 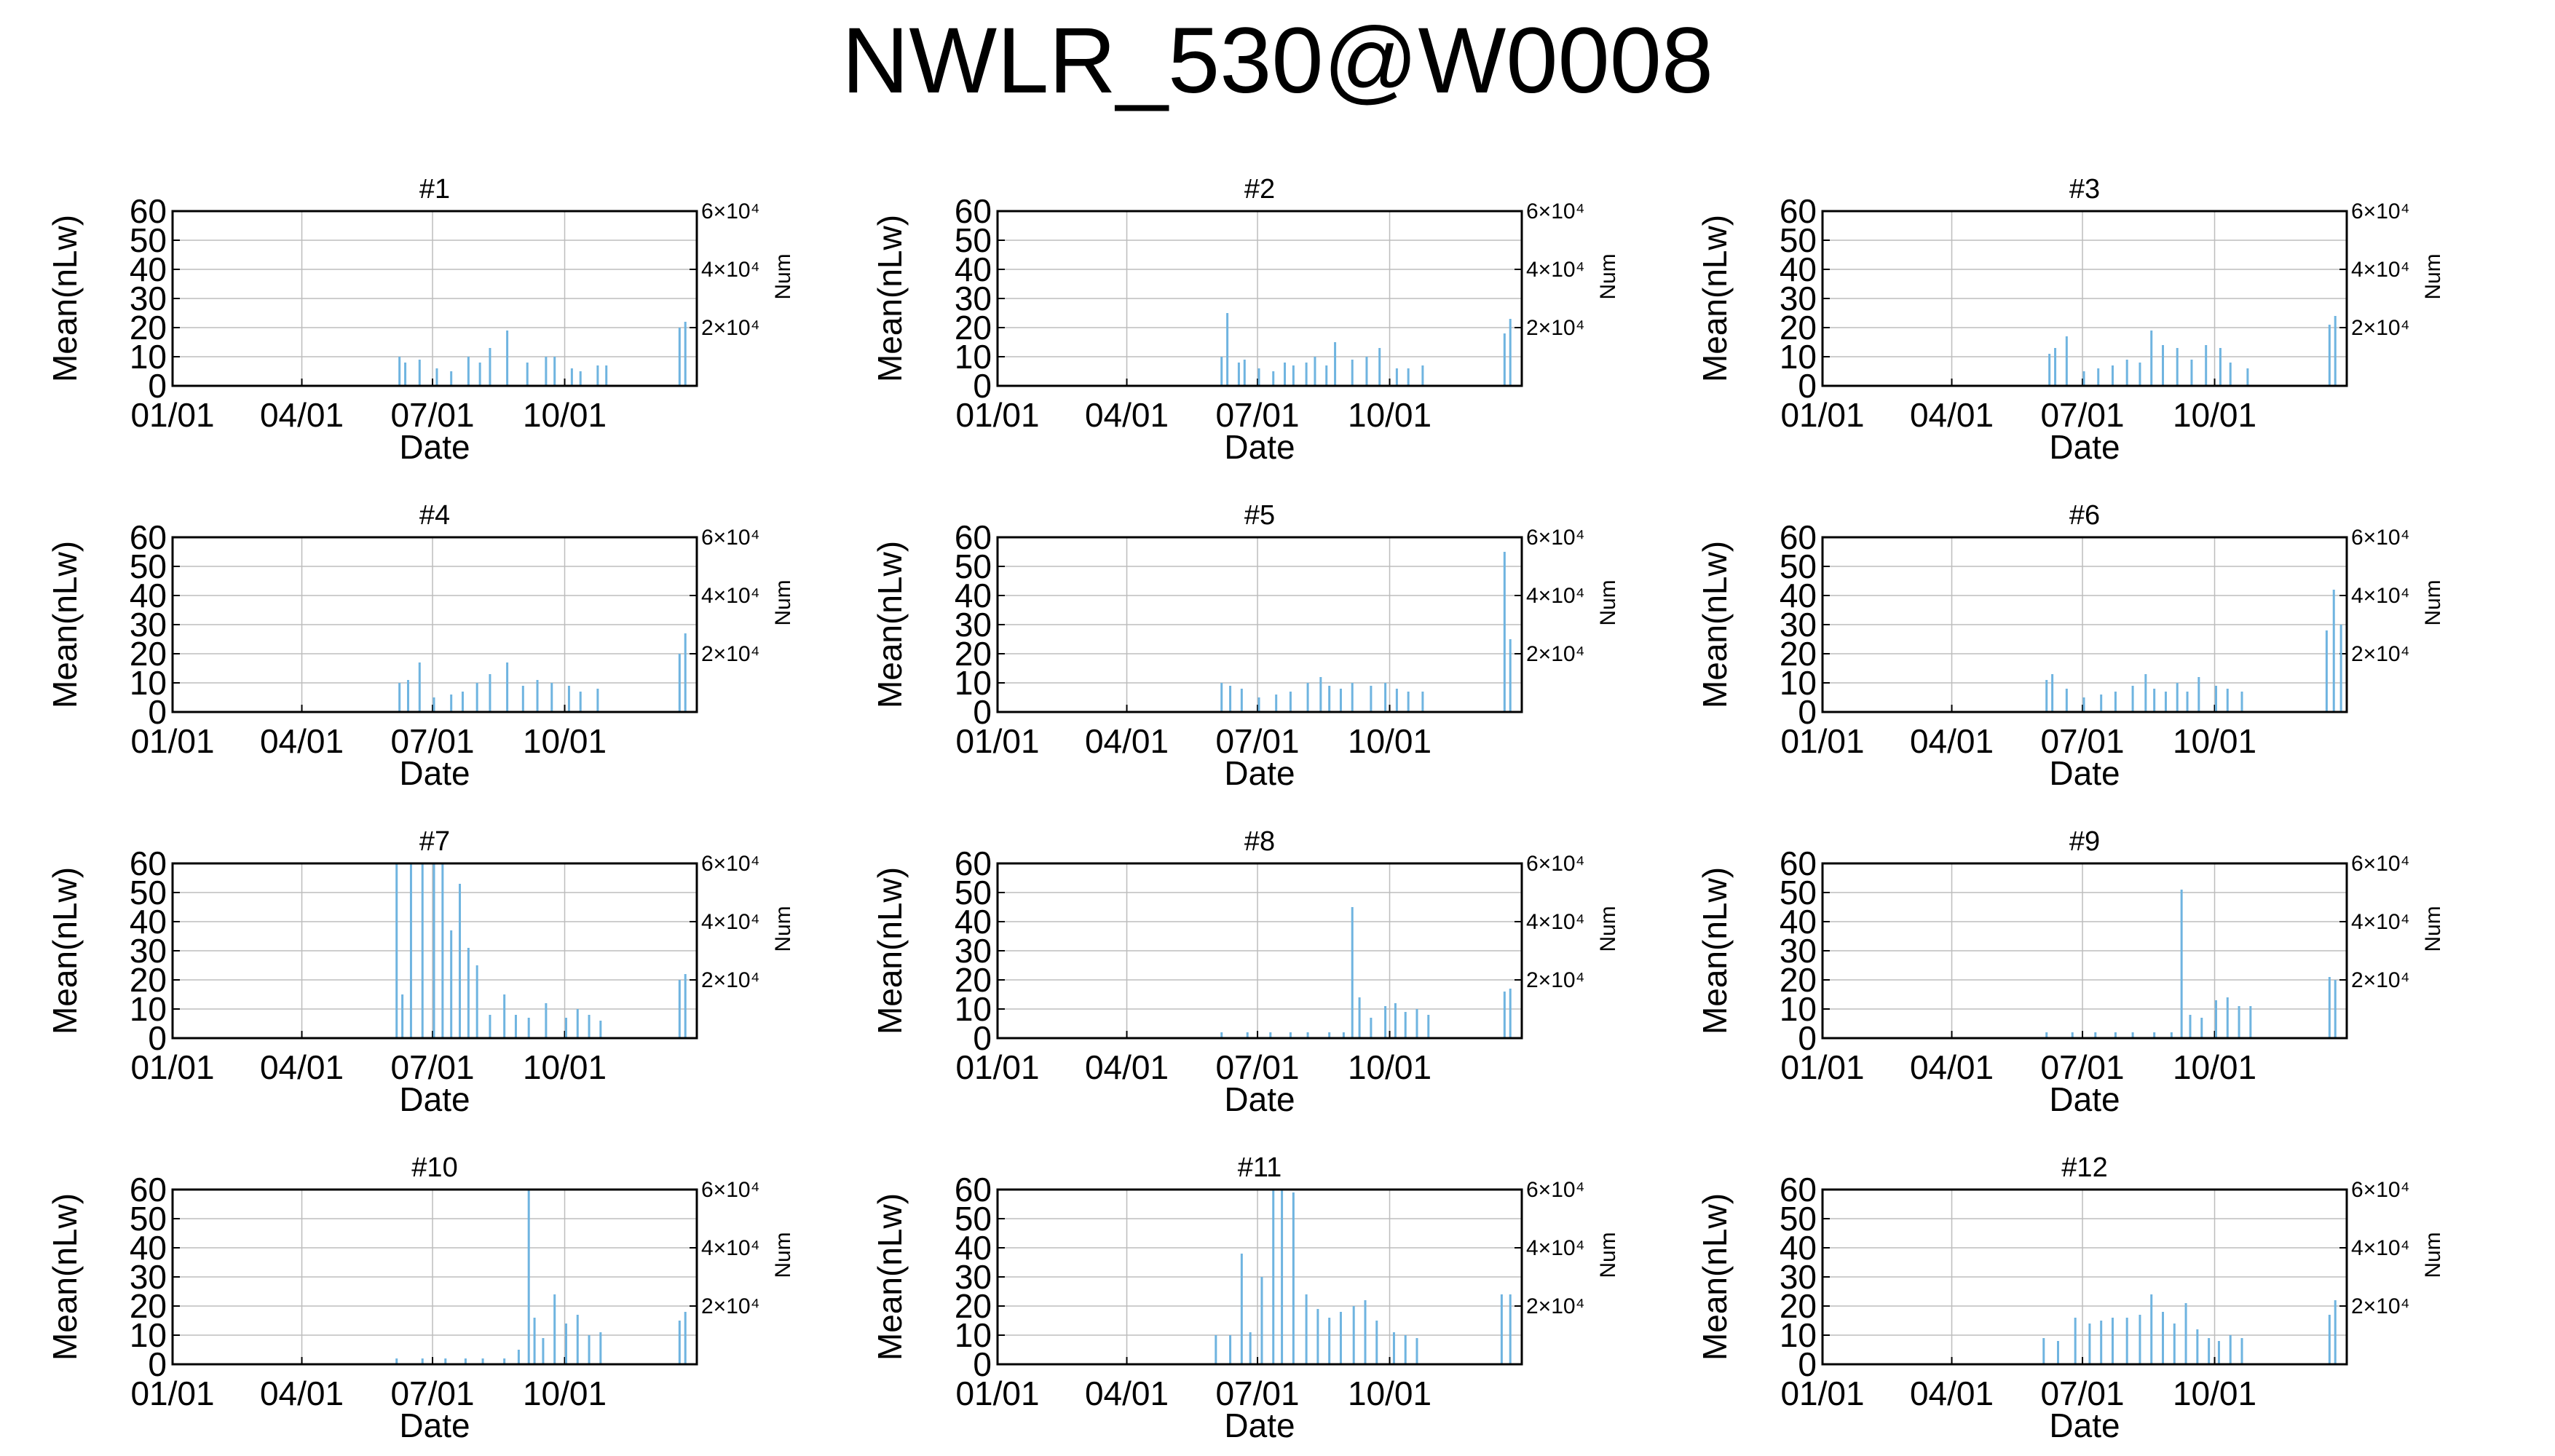 I want to click on y-tick-label: 10, so click(x=973, y=1009).